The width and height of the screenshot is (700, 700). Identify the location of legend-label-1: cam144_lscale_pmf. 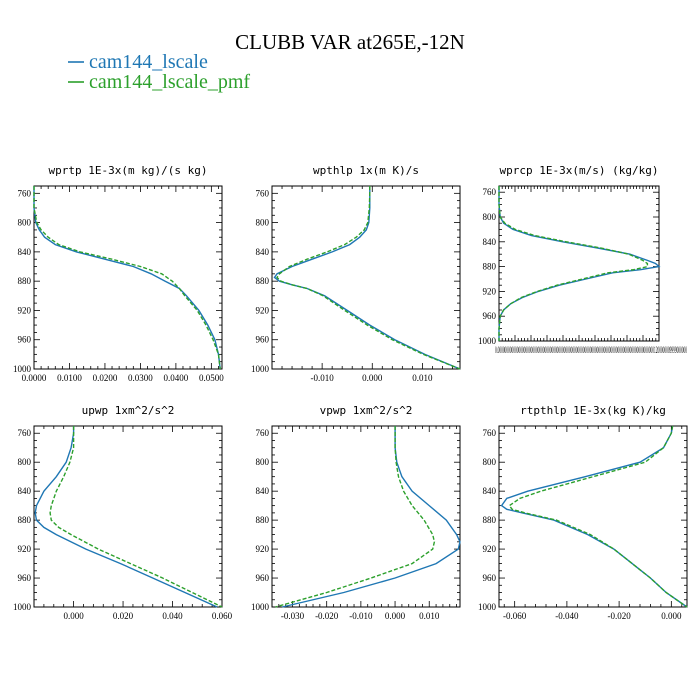
(169, 82).